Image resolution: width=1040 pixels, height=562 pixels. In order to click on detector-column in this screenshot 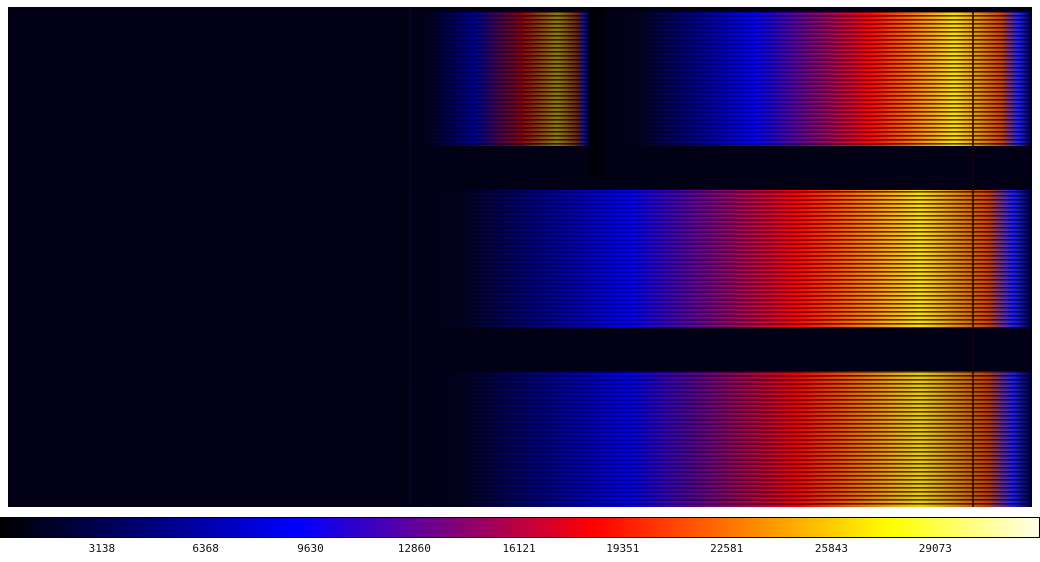, I will do `click(973, 257)`.